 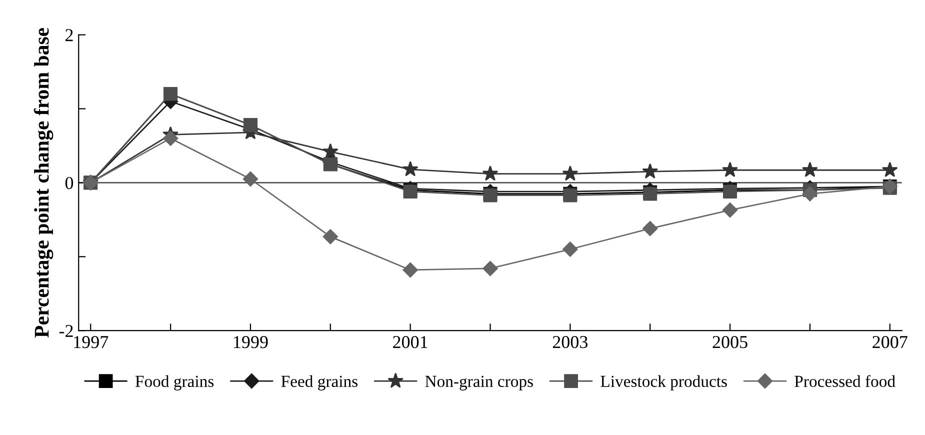 I want to click on y-axis-title: Percentage point change from base, so click(x=44, y=183).